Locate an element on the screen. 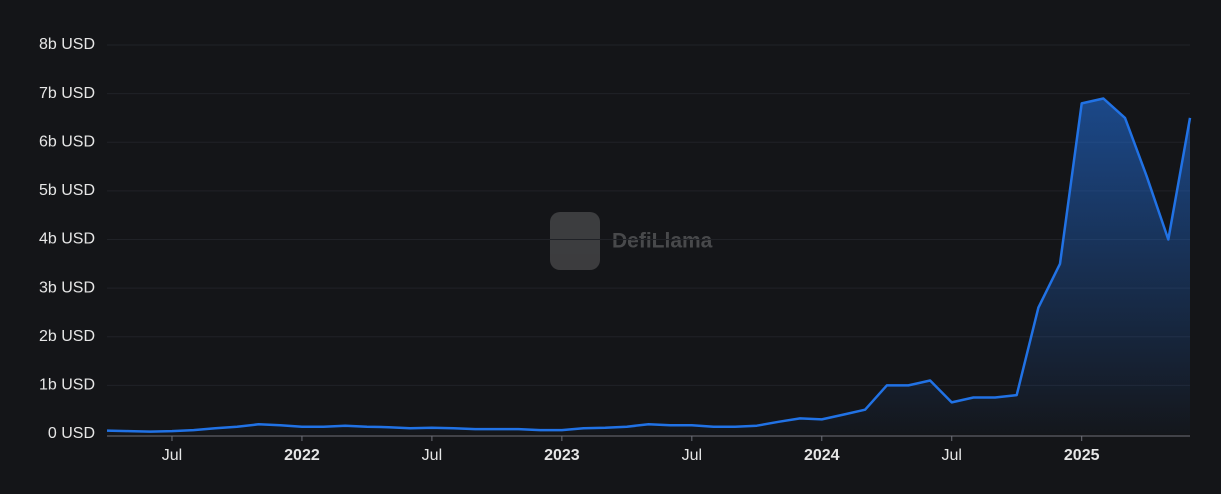 This screenshot has width=1221, height=494. x-tick-label: 2024 is located at coordinates (822, 455).